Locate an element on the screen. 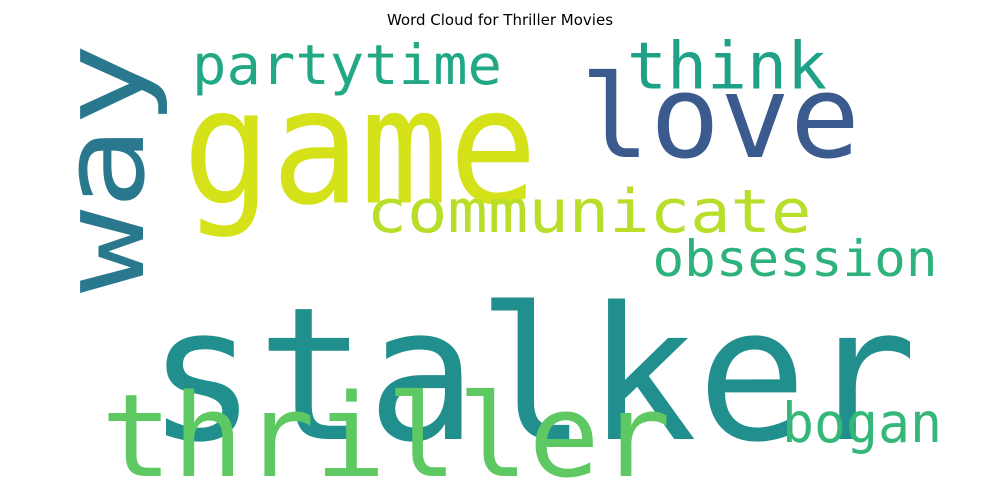 Image resolution: width=1000 pixels, height=500 pixels. word-think: think is located at coordinates (727, 67).